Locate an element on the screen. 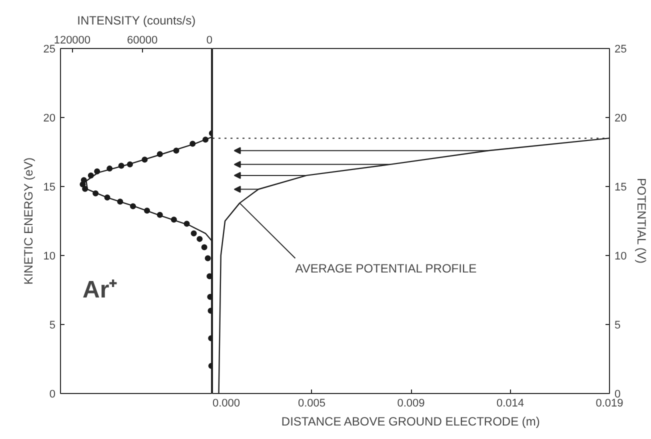 The width and height of the screenshot is (651, 439). x-axis-title: DISTANCE ABOVE GROUND ELECTRODE (m) is located at coordinates (410, 421).